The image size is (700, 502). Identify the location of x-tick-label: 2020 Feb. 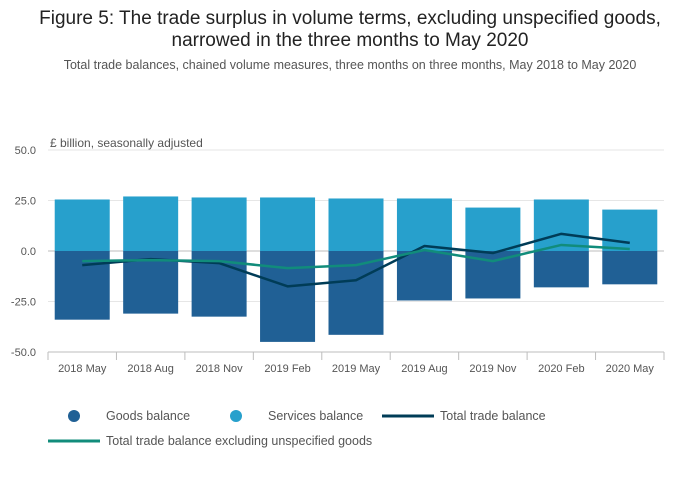
(561, 369).